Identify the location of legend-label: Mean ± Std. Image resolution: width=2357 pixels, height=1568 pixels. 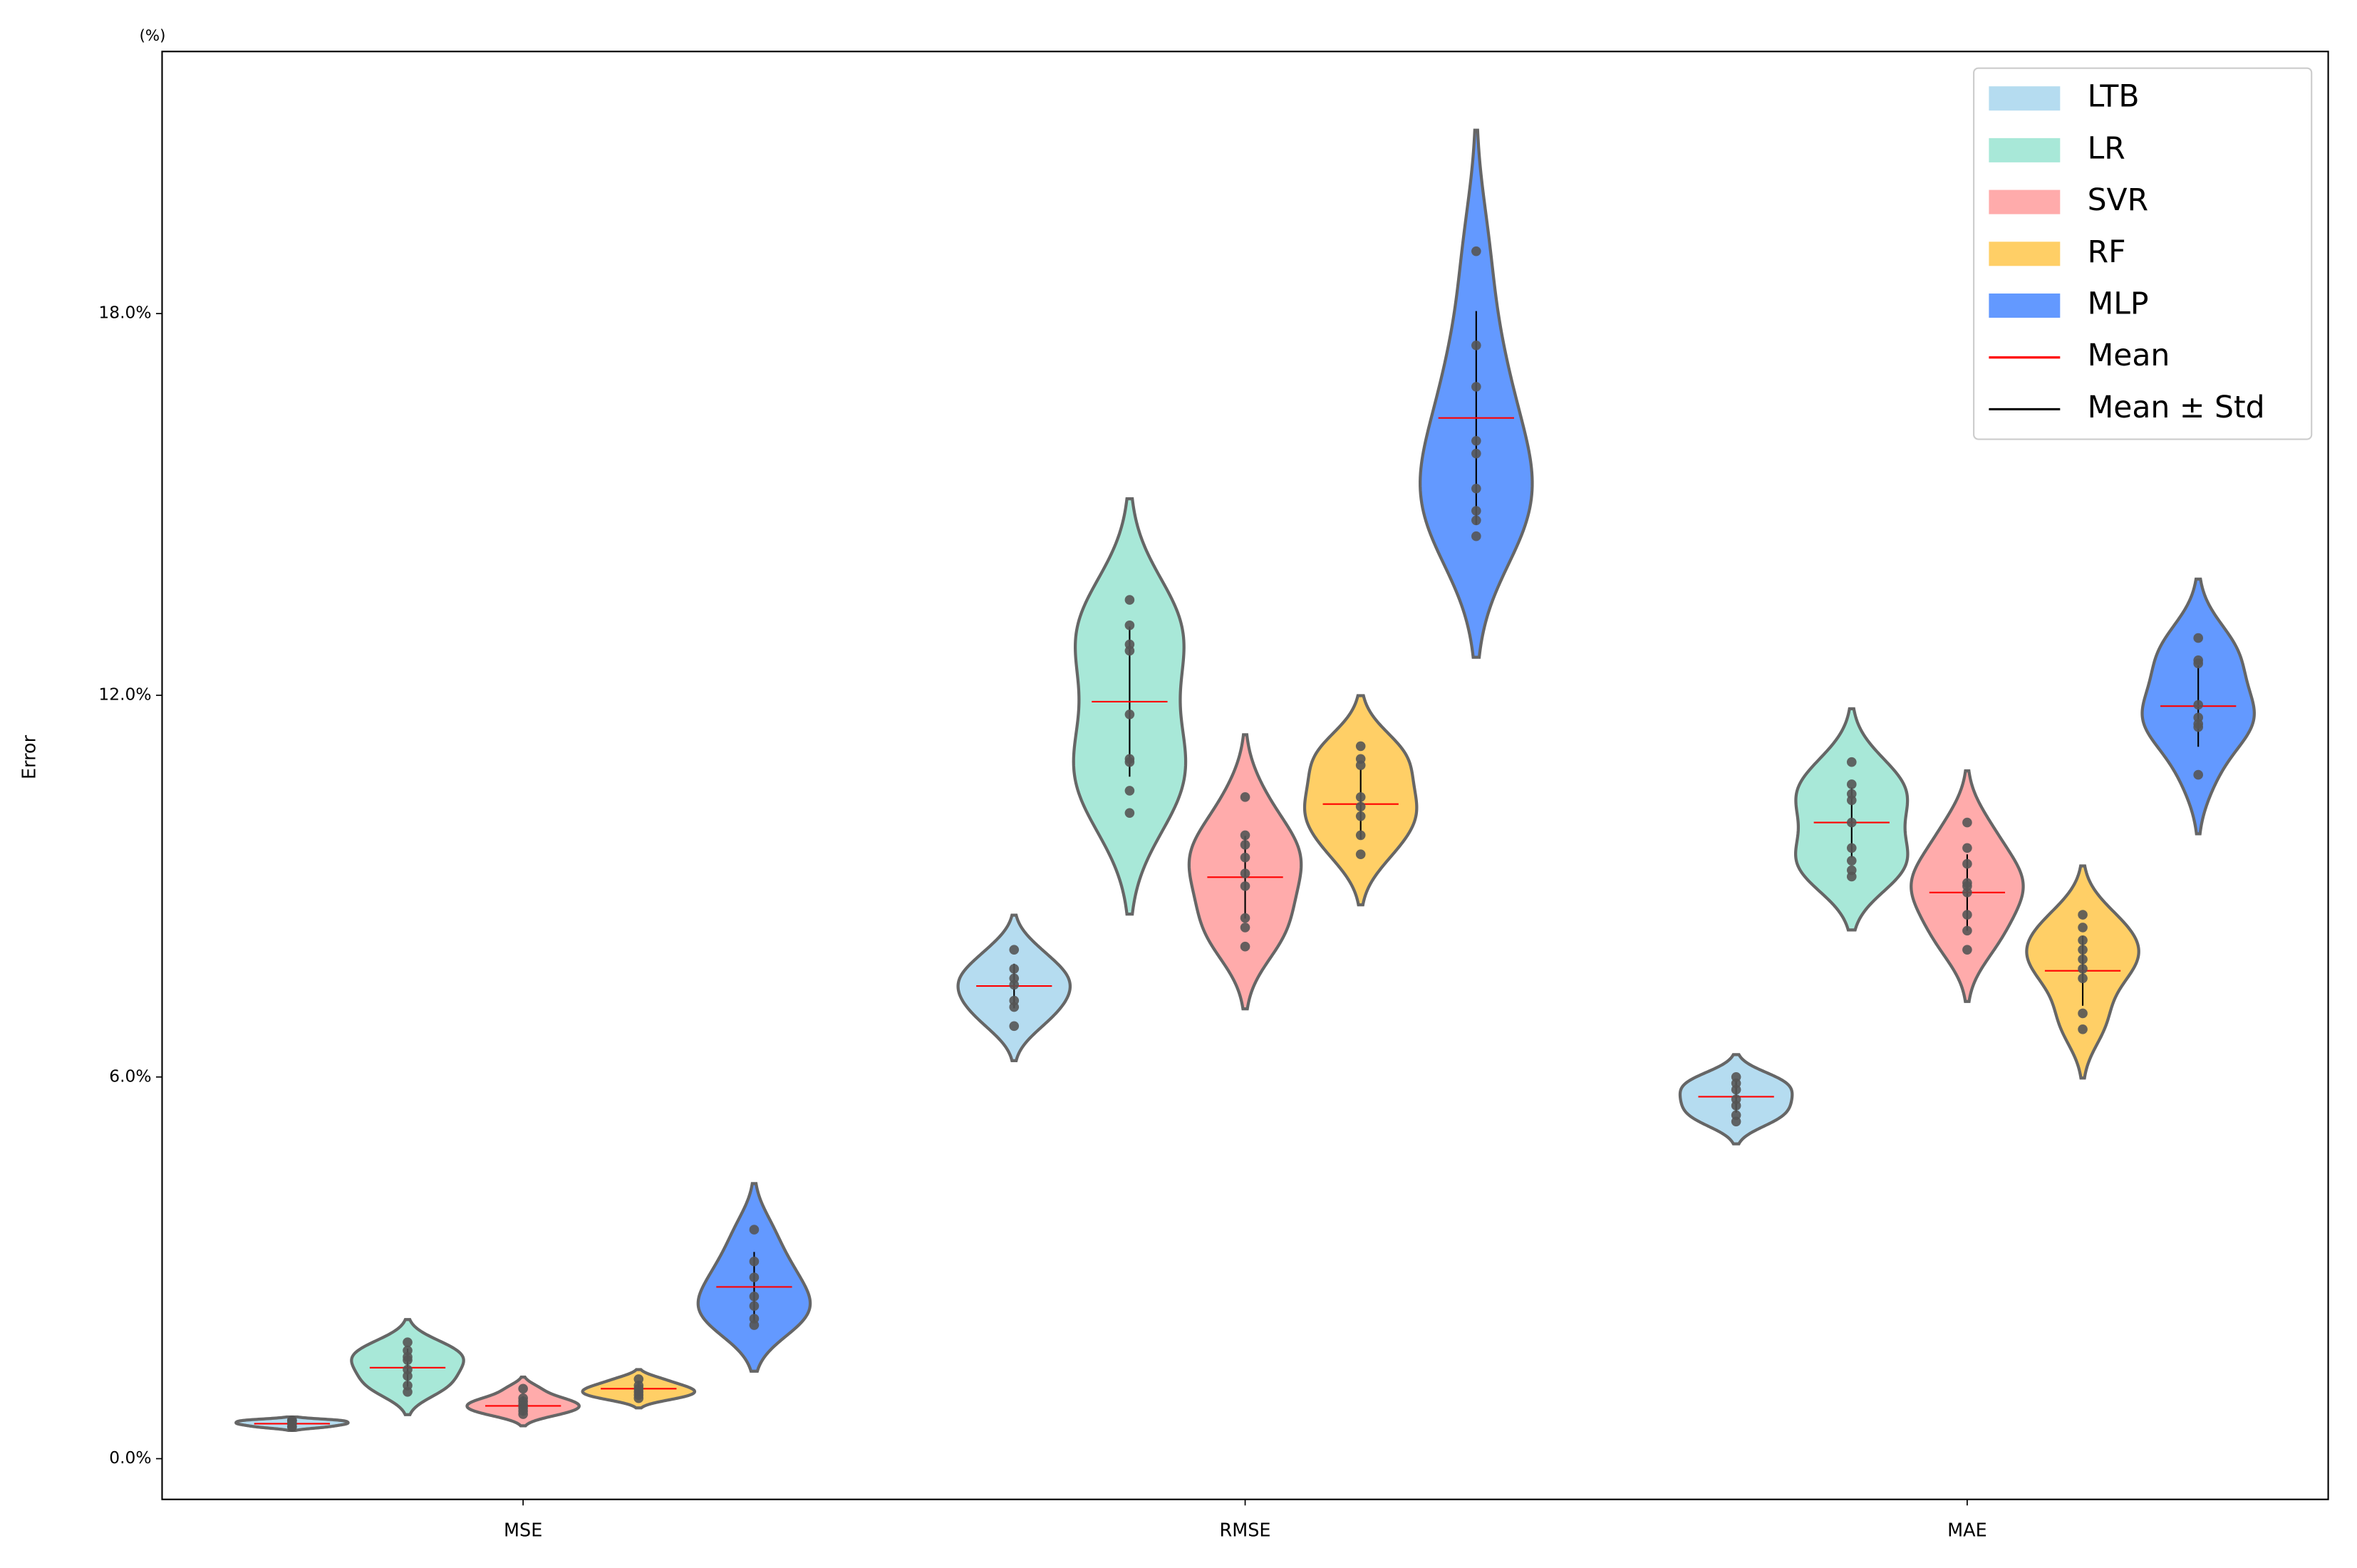
(2176, 407).